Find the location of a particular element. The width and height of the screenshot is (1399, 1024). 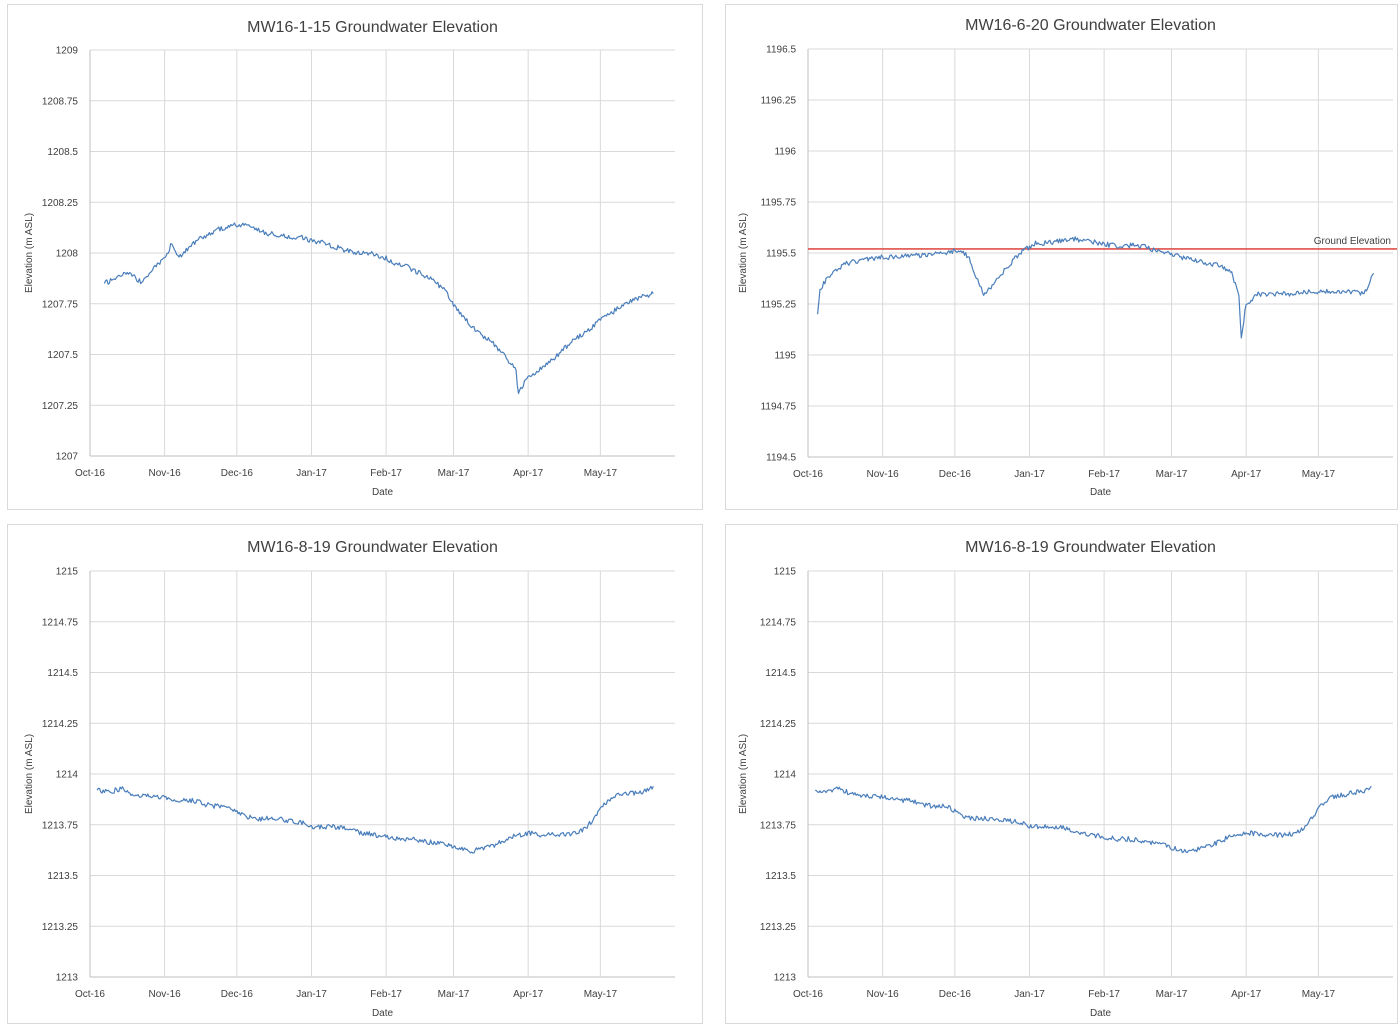

chart-title: MW16-6-20 Groundwater Elevation is located at coordinates (1090, 25).